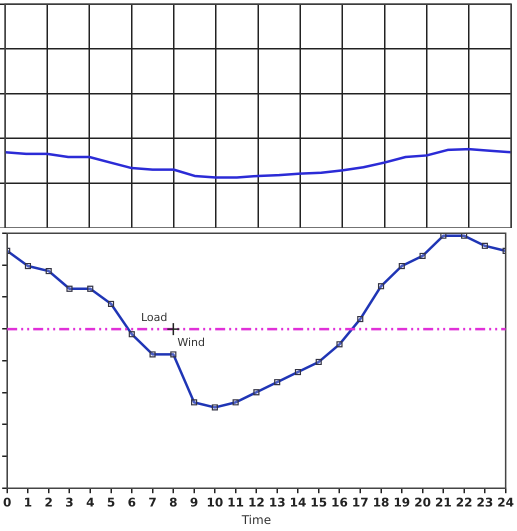 This screenshot has width=517, height=531. I want to click on x-tick-label: 18, so click(381, 503).